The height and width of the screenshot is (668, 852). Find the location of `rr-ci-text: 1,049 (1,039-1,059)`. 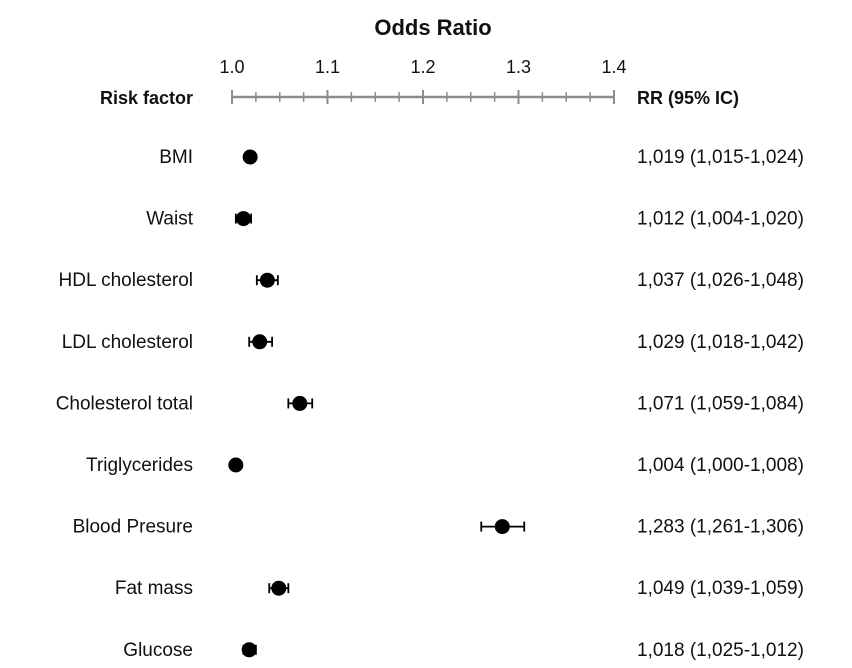

rr-ci-text: 1,049 (1,039-1,059) is located at coordinates (720, 588).